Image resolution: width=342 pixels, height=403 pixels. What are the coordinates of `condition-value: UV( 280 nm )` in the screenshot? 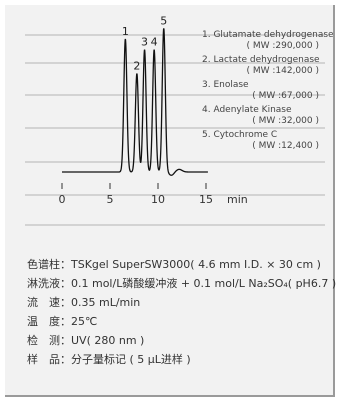 It's located at (107, 340).